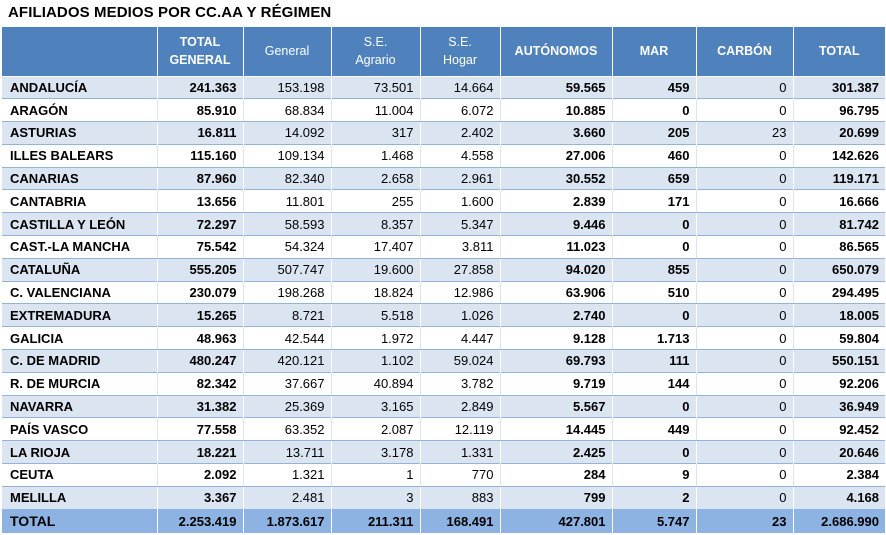  I want to click on cell-autonomos: 9.719, so click(555, 383).